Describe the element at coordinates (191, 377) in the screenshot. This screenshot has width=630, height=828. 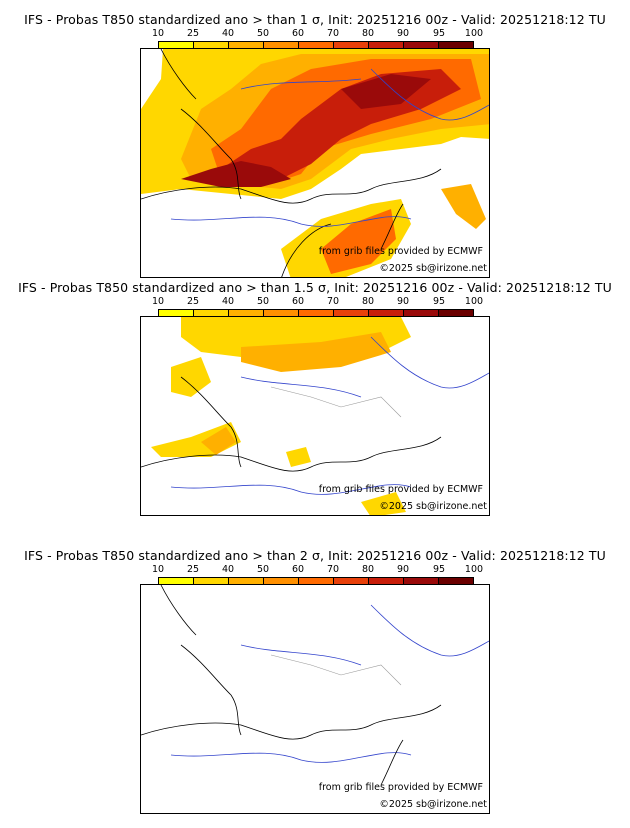
I see `prob-area-low-west` at that location.